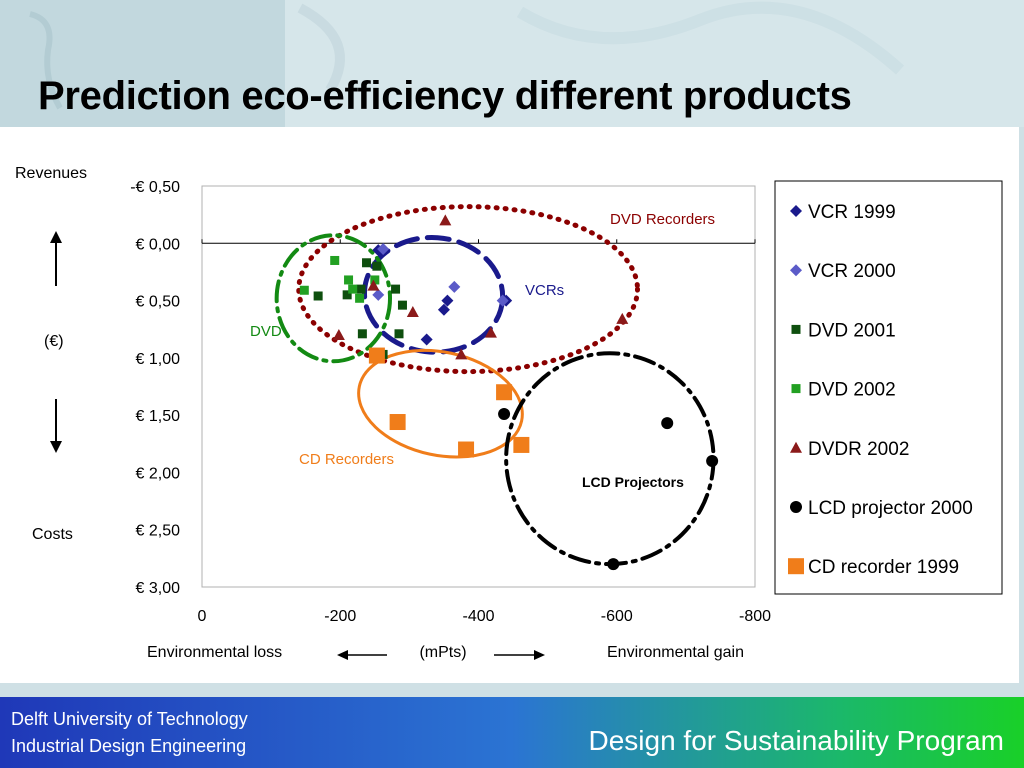 The width and height of the screenshot is (1024, 768). I want to click on cluster-cd-recorders, so click(440, 403).